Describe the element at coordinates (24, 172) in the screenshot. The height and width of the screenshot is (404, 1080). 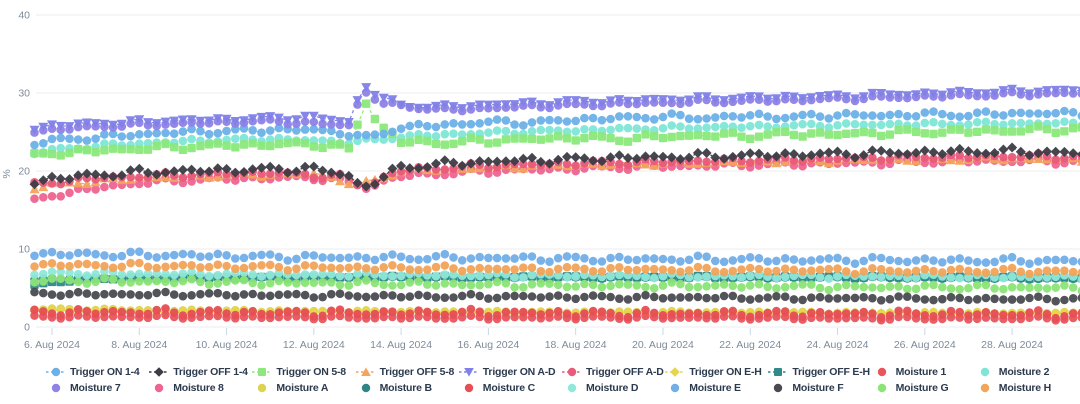
I see `y-tick-label: 20` at that location.